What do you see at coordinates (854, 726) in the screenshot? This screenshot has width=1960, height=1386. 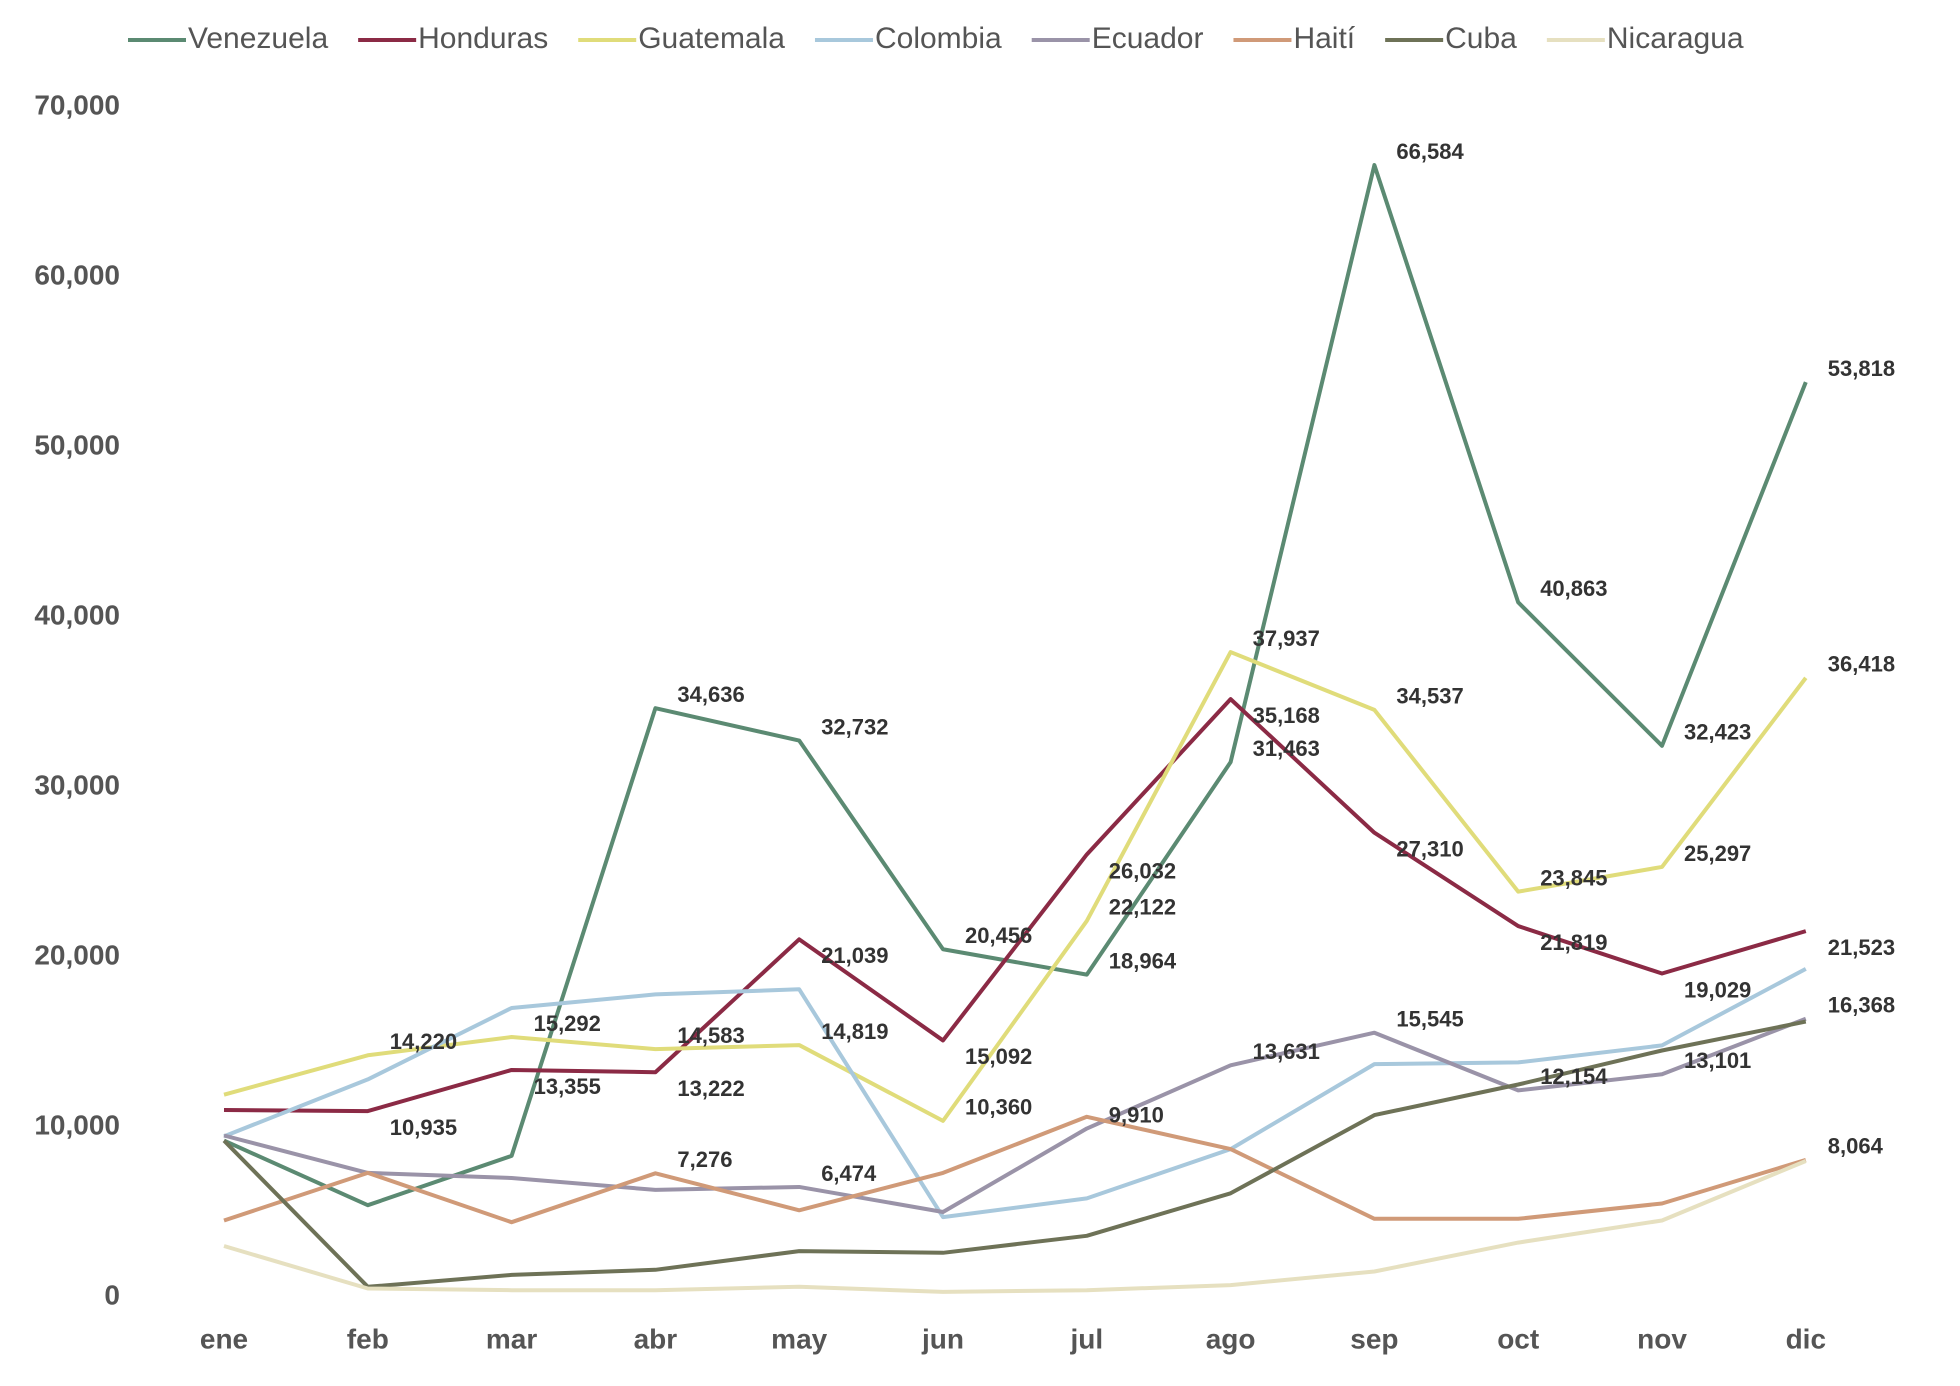 I see `data-label: 32,732` at bounding box center [854, 726].